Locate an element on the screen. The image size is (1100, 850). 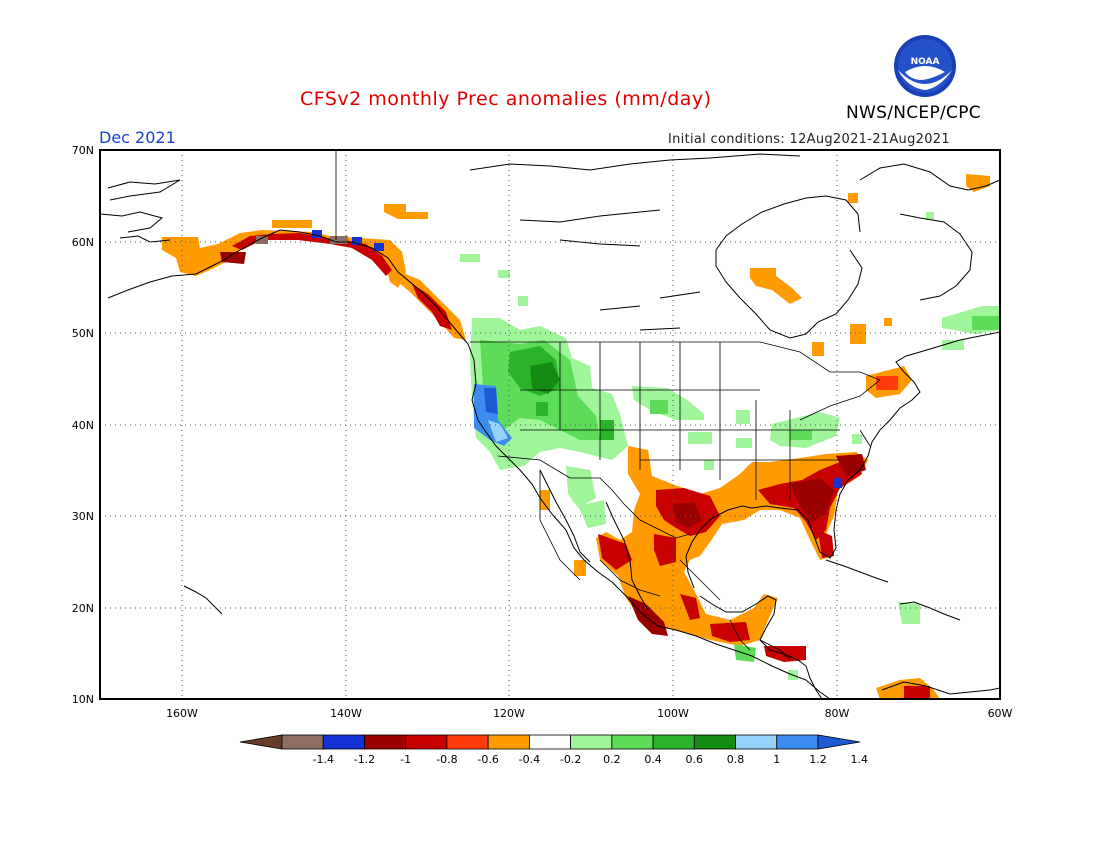
lon-label: 100W is located at coordinates (673, 713).